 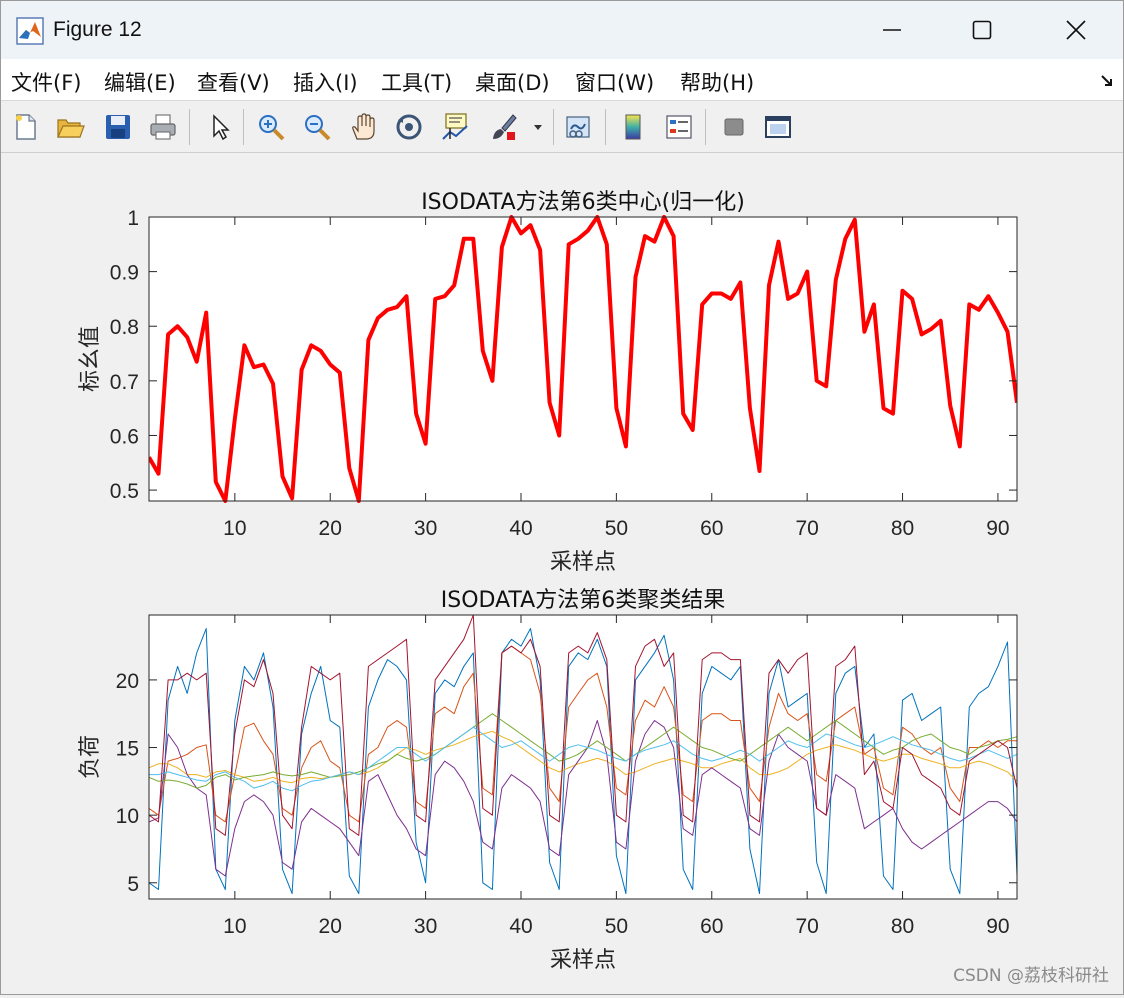 What do you see at coordinates (330, 528) in the screenshot?
I see `chart1-x-tick-label: 20` at bounding box center [330, 528].